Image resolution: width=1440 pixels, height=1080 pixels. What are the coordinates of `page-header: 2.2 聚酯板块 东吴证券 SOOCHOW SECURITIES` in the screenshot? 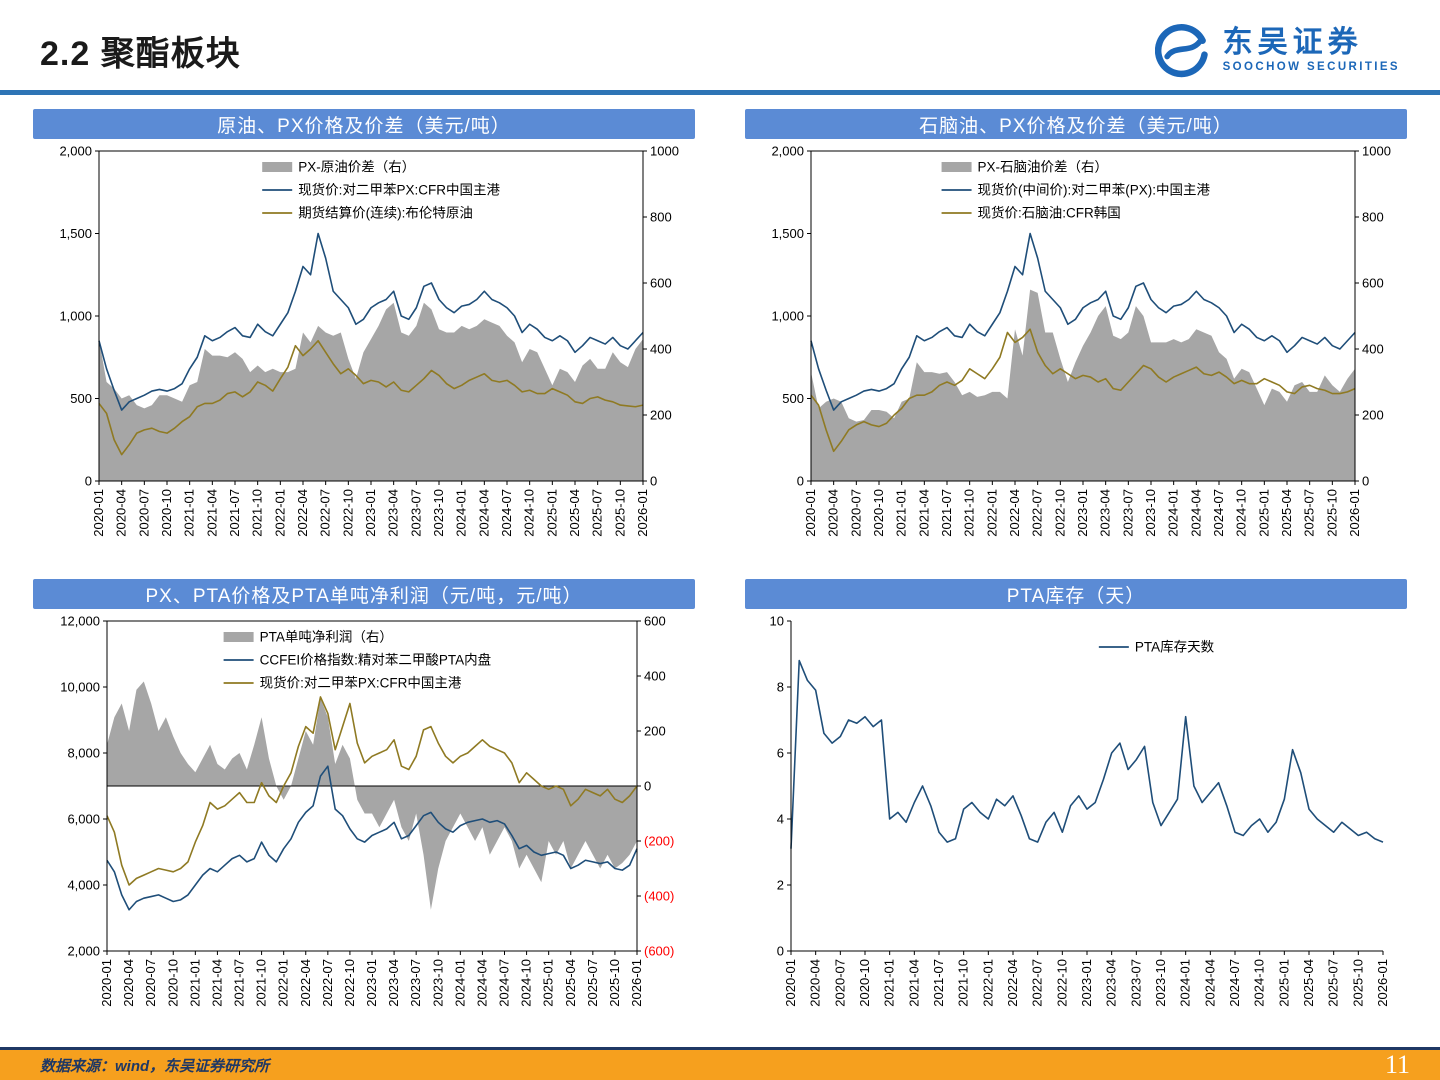 It's located at (720, 45).